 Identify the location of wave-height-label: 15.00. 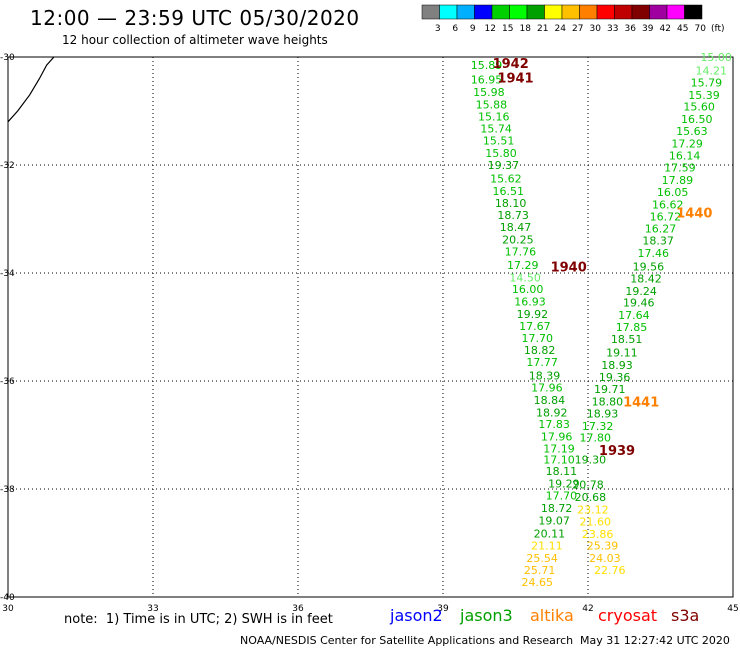
(716, 57).